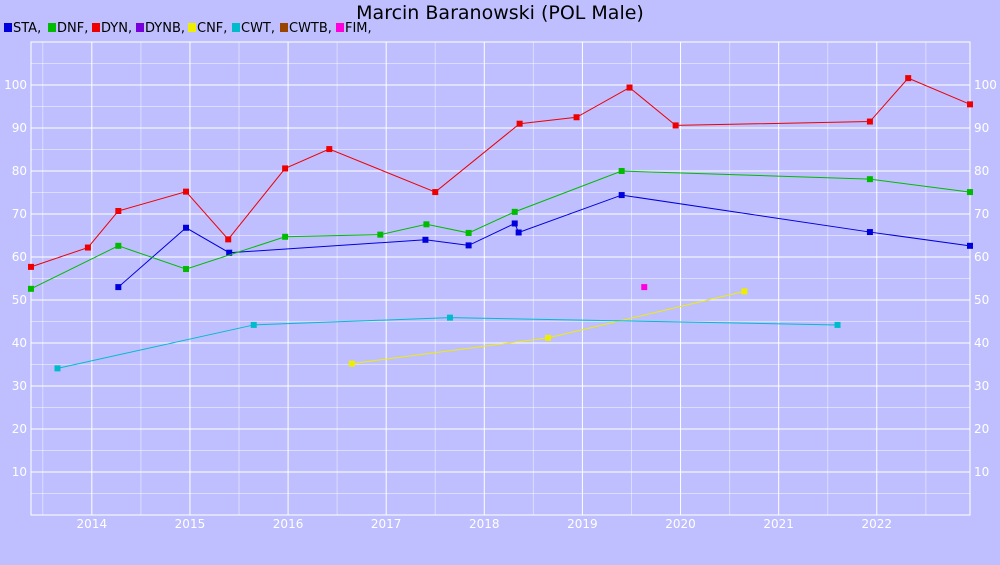 The width and height of the screenshot is (1000, 565). Describe the element at coordinates (212, 28) in the screenshot. I see `legend-label-cnf: CNF,` at that location.